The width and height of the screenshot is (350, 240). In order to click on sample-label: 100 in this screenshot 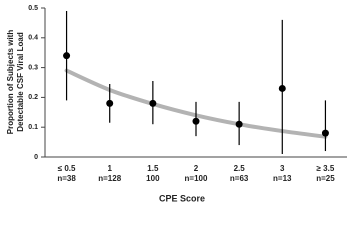, I will do `click(153, 178)`.